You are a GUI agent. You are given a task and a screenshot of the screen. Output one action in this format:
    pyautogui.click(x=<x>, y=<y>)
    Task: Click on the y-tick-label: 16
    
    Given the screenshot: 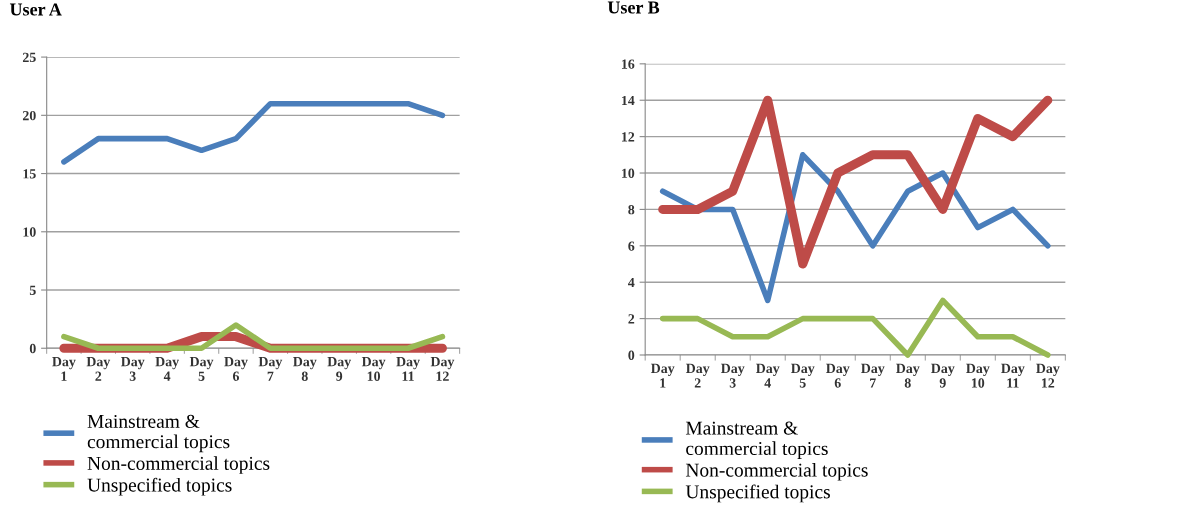 What is the action you would take?
    pyautogui.click(x=628, y=64)
    